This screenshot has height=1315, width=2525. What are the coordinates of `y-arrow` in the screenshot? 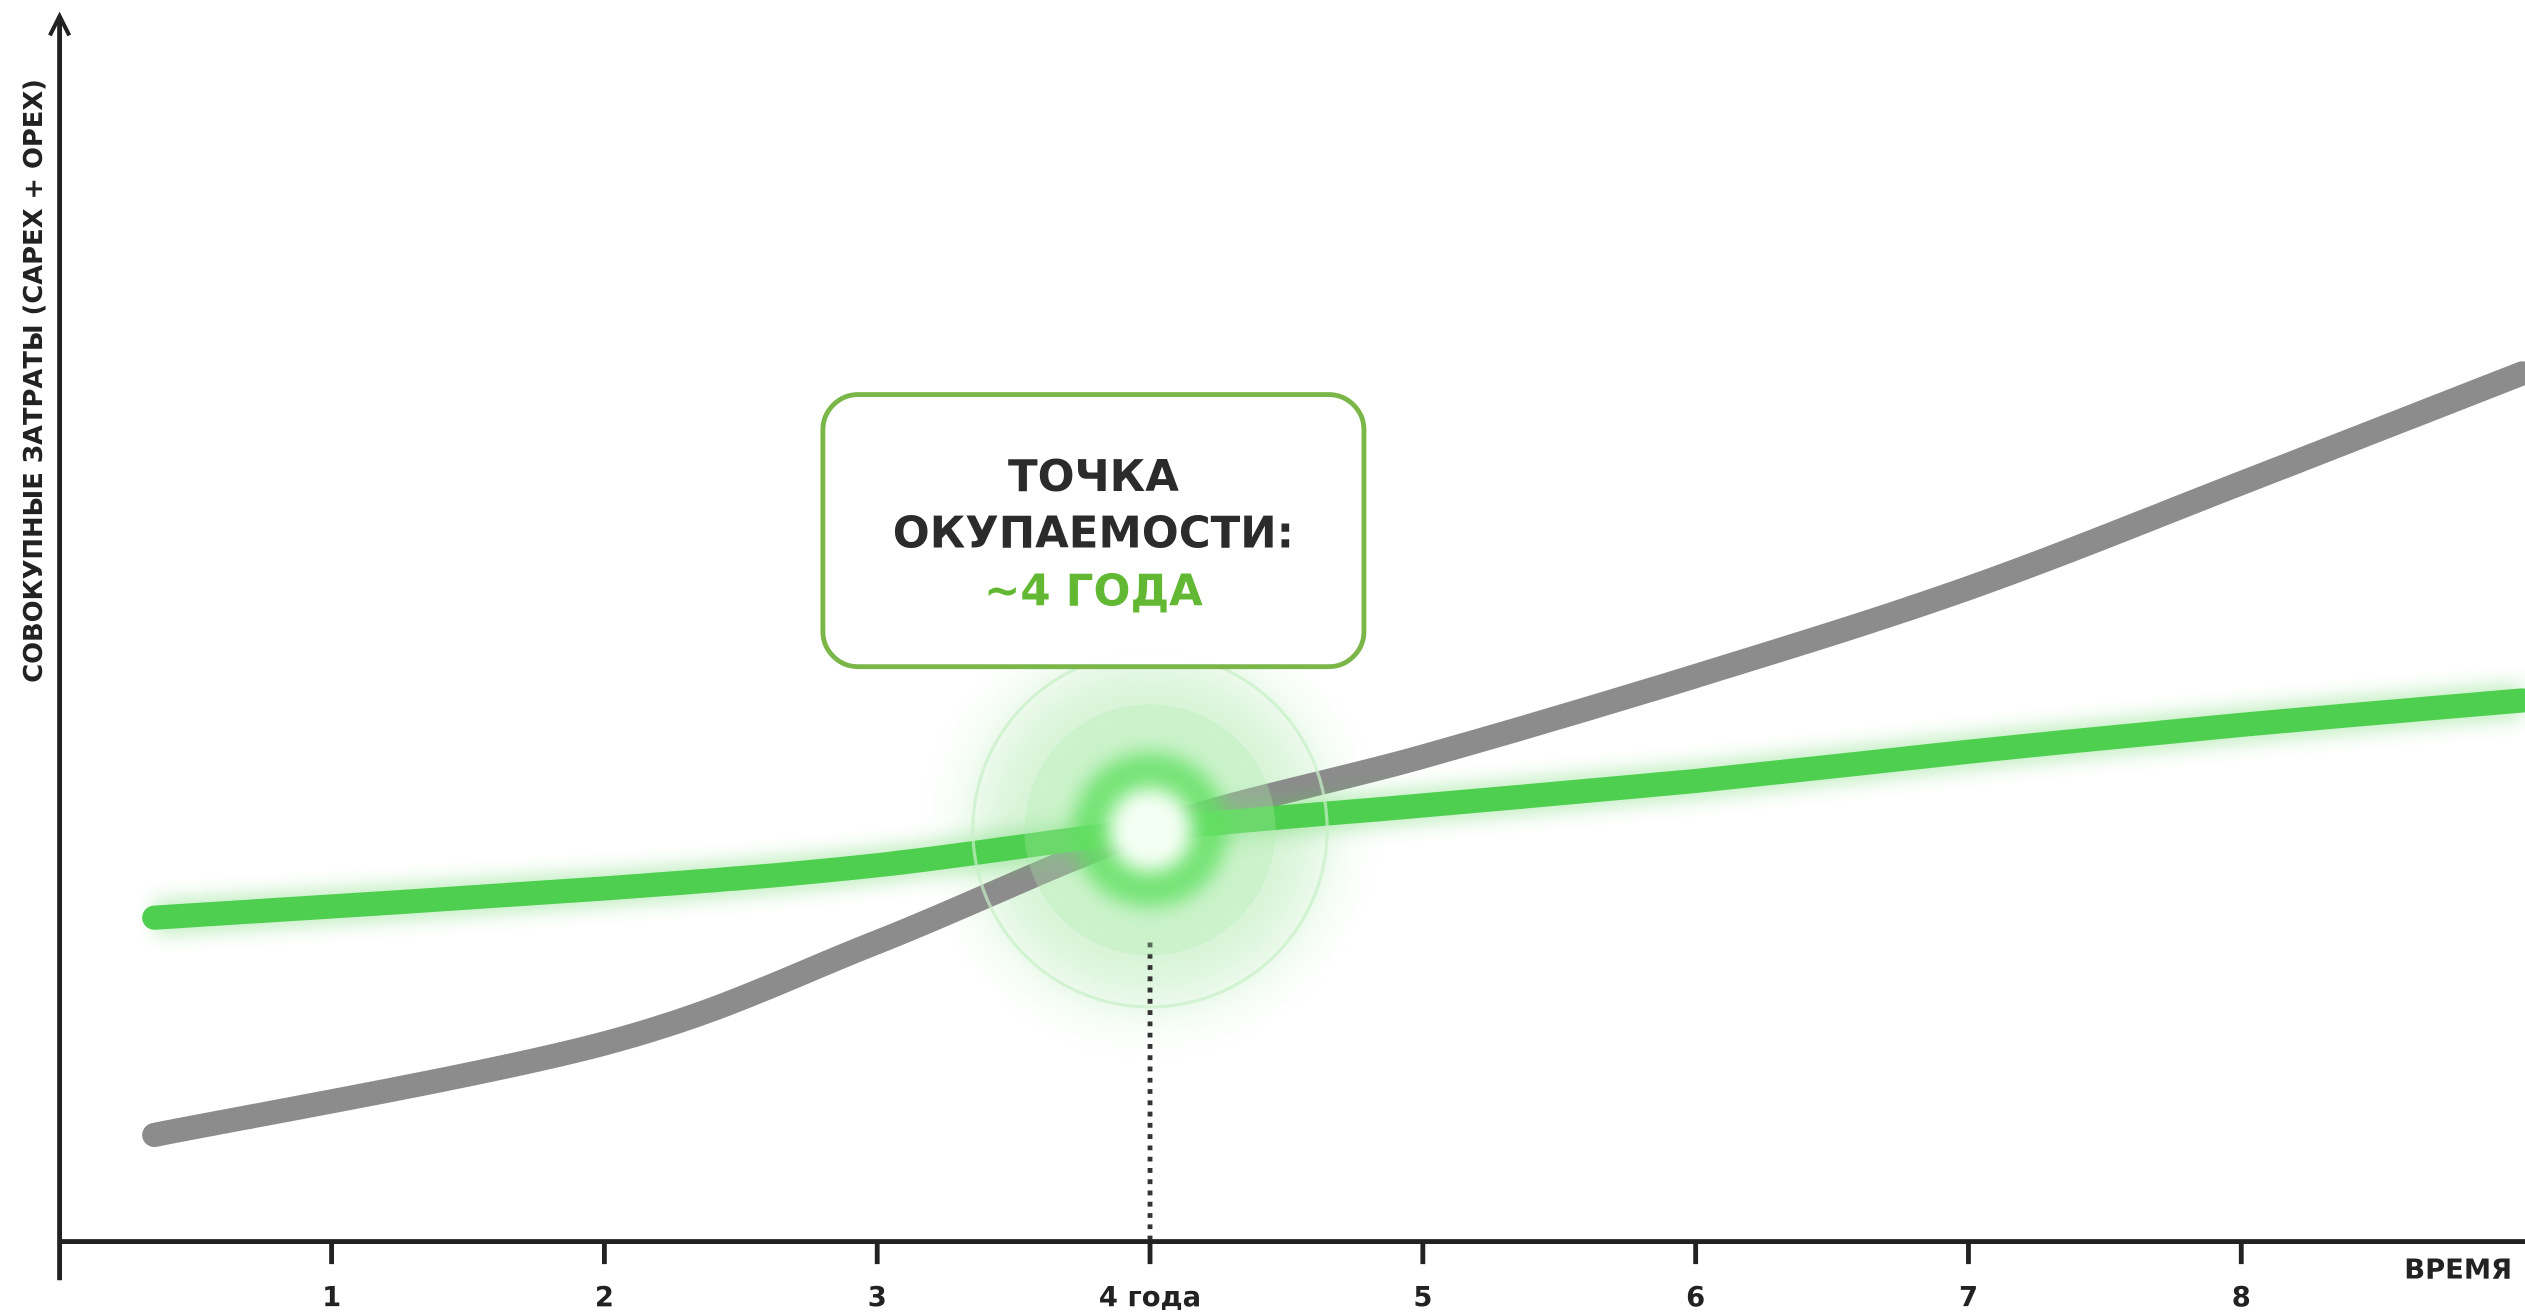 It's located at (60, 24).